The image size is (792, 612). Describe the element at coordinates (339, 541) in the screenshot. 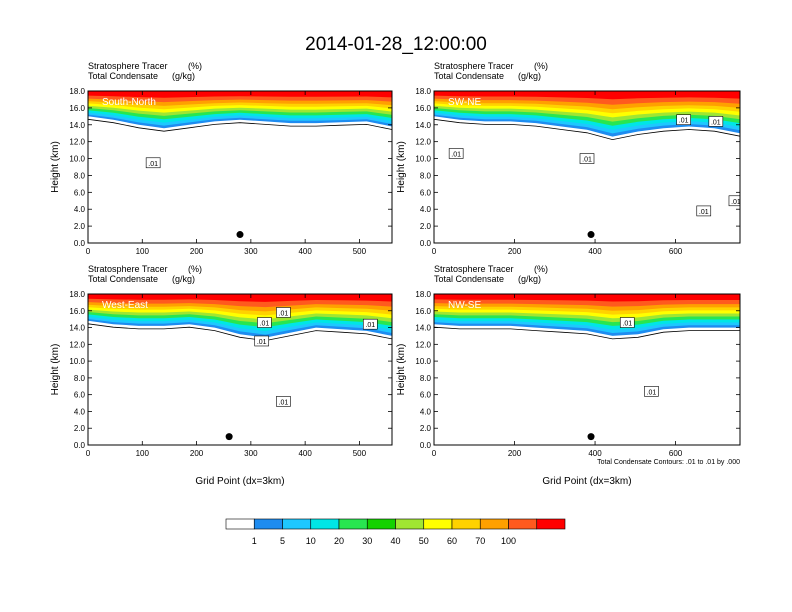

I see `colorbar-label: 20` at that location.